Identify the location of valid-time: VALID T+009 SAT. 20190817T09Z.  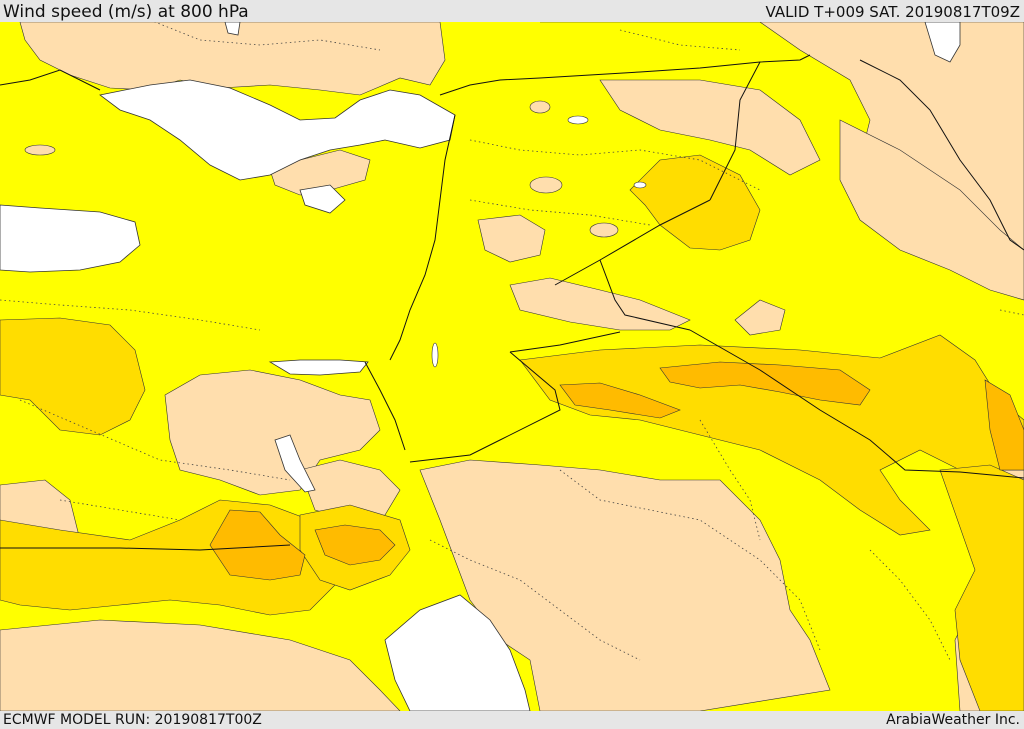
(892, 12).